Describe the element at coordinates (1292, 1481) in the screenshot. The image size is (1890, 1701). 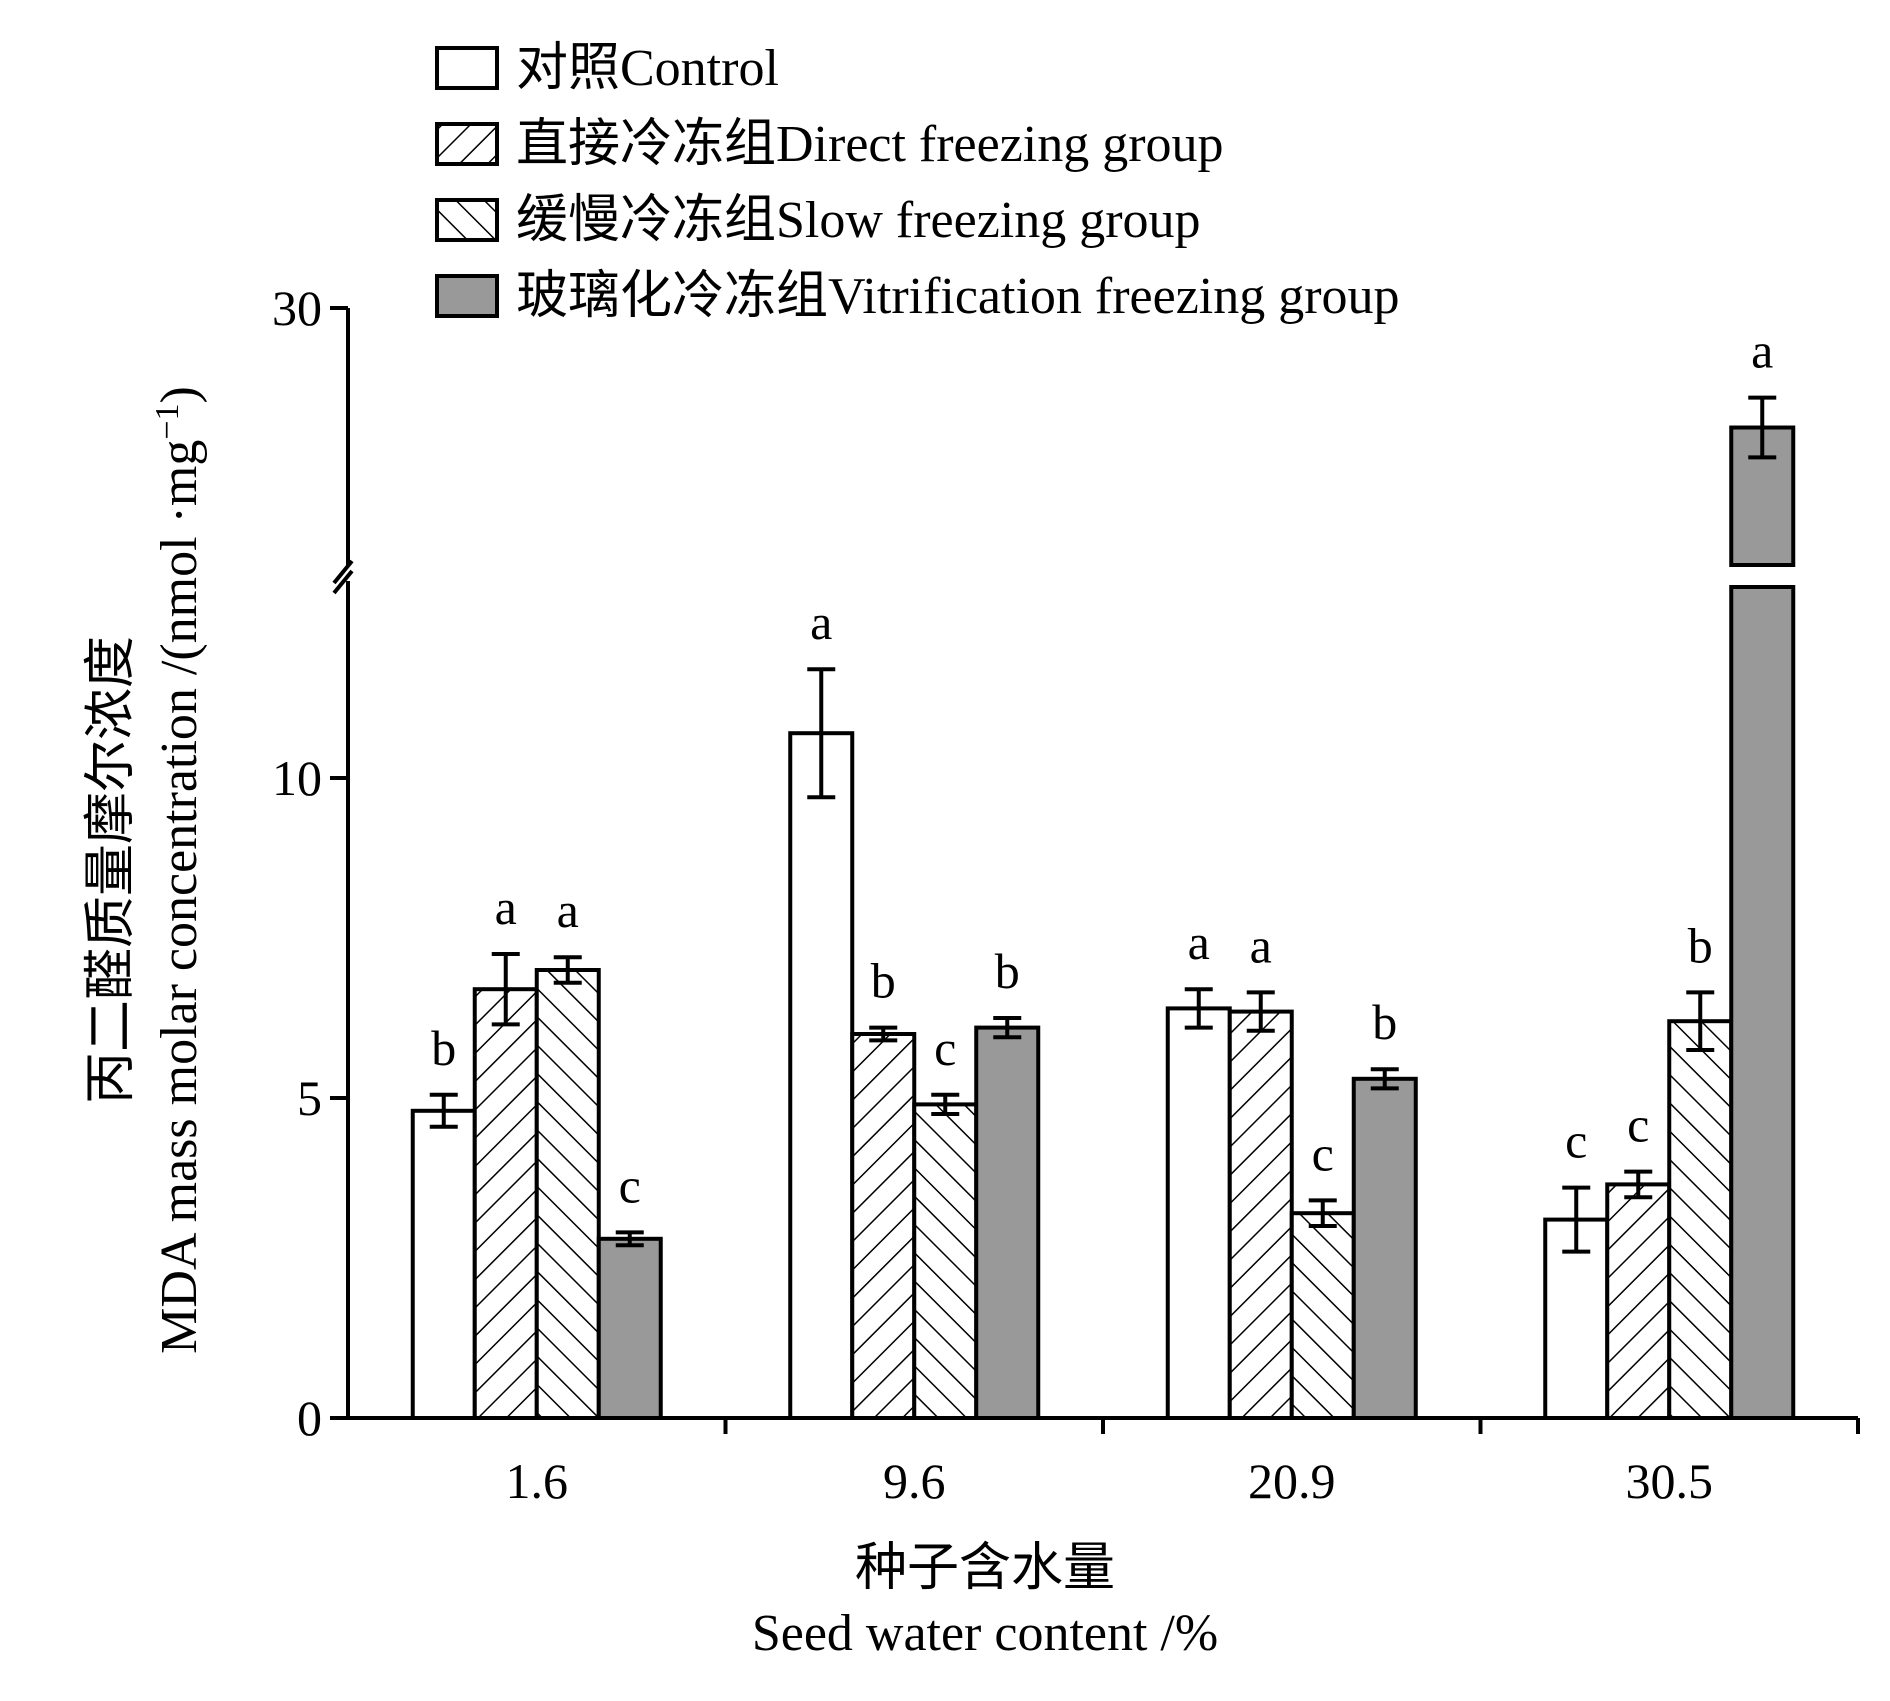
I see `x-tick-label: 20.9` at that location.